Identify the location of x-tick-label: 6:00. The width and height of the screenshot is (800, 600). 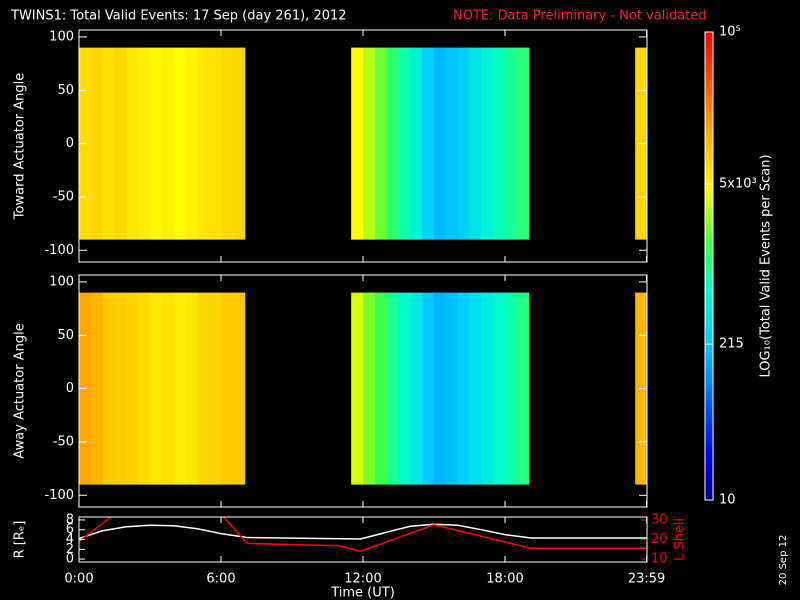
(220, 579).